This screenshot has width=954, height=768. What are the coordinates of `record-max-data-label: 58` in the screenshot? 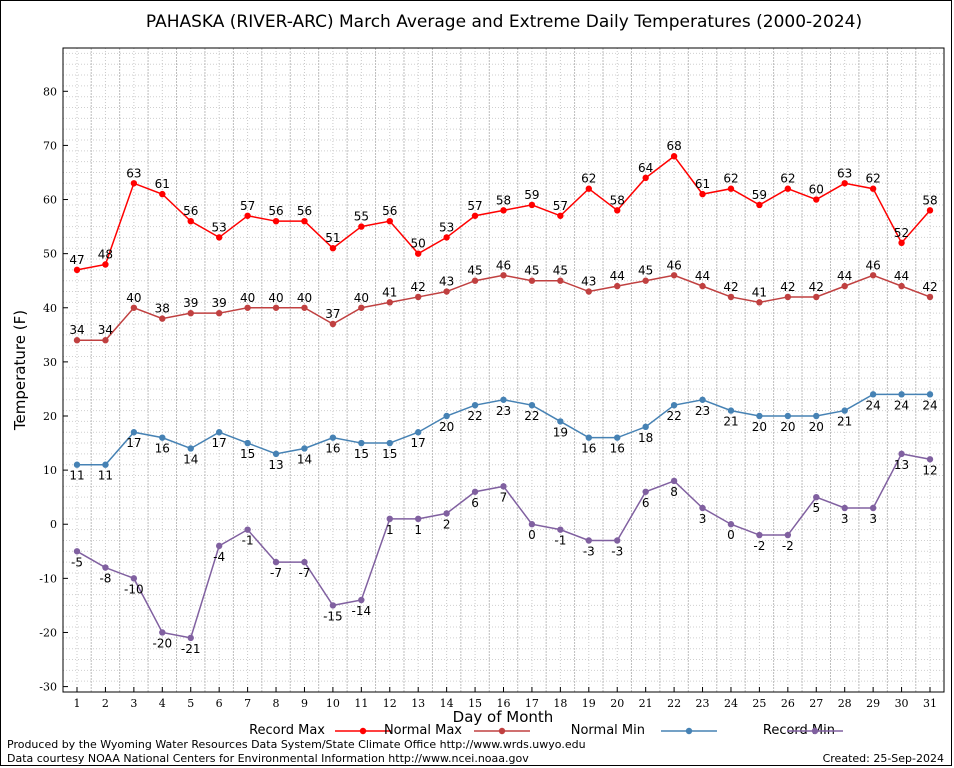 It's located at (617, 200).